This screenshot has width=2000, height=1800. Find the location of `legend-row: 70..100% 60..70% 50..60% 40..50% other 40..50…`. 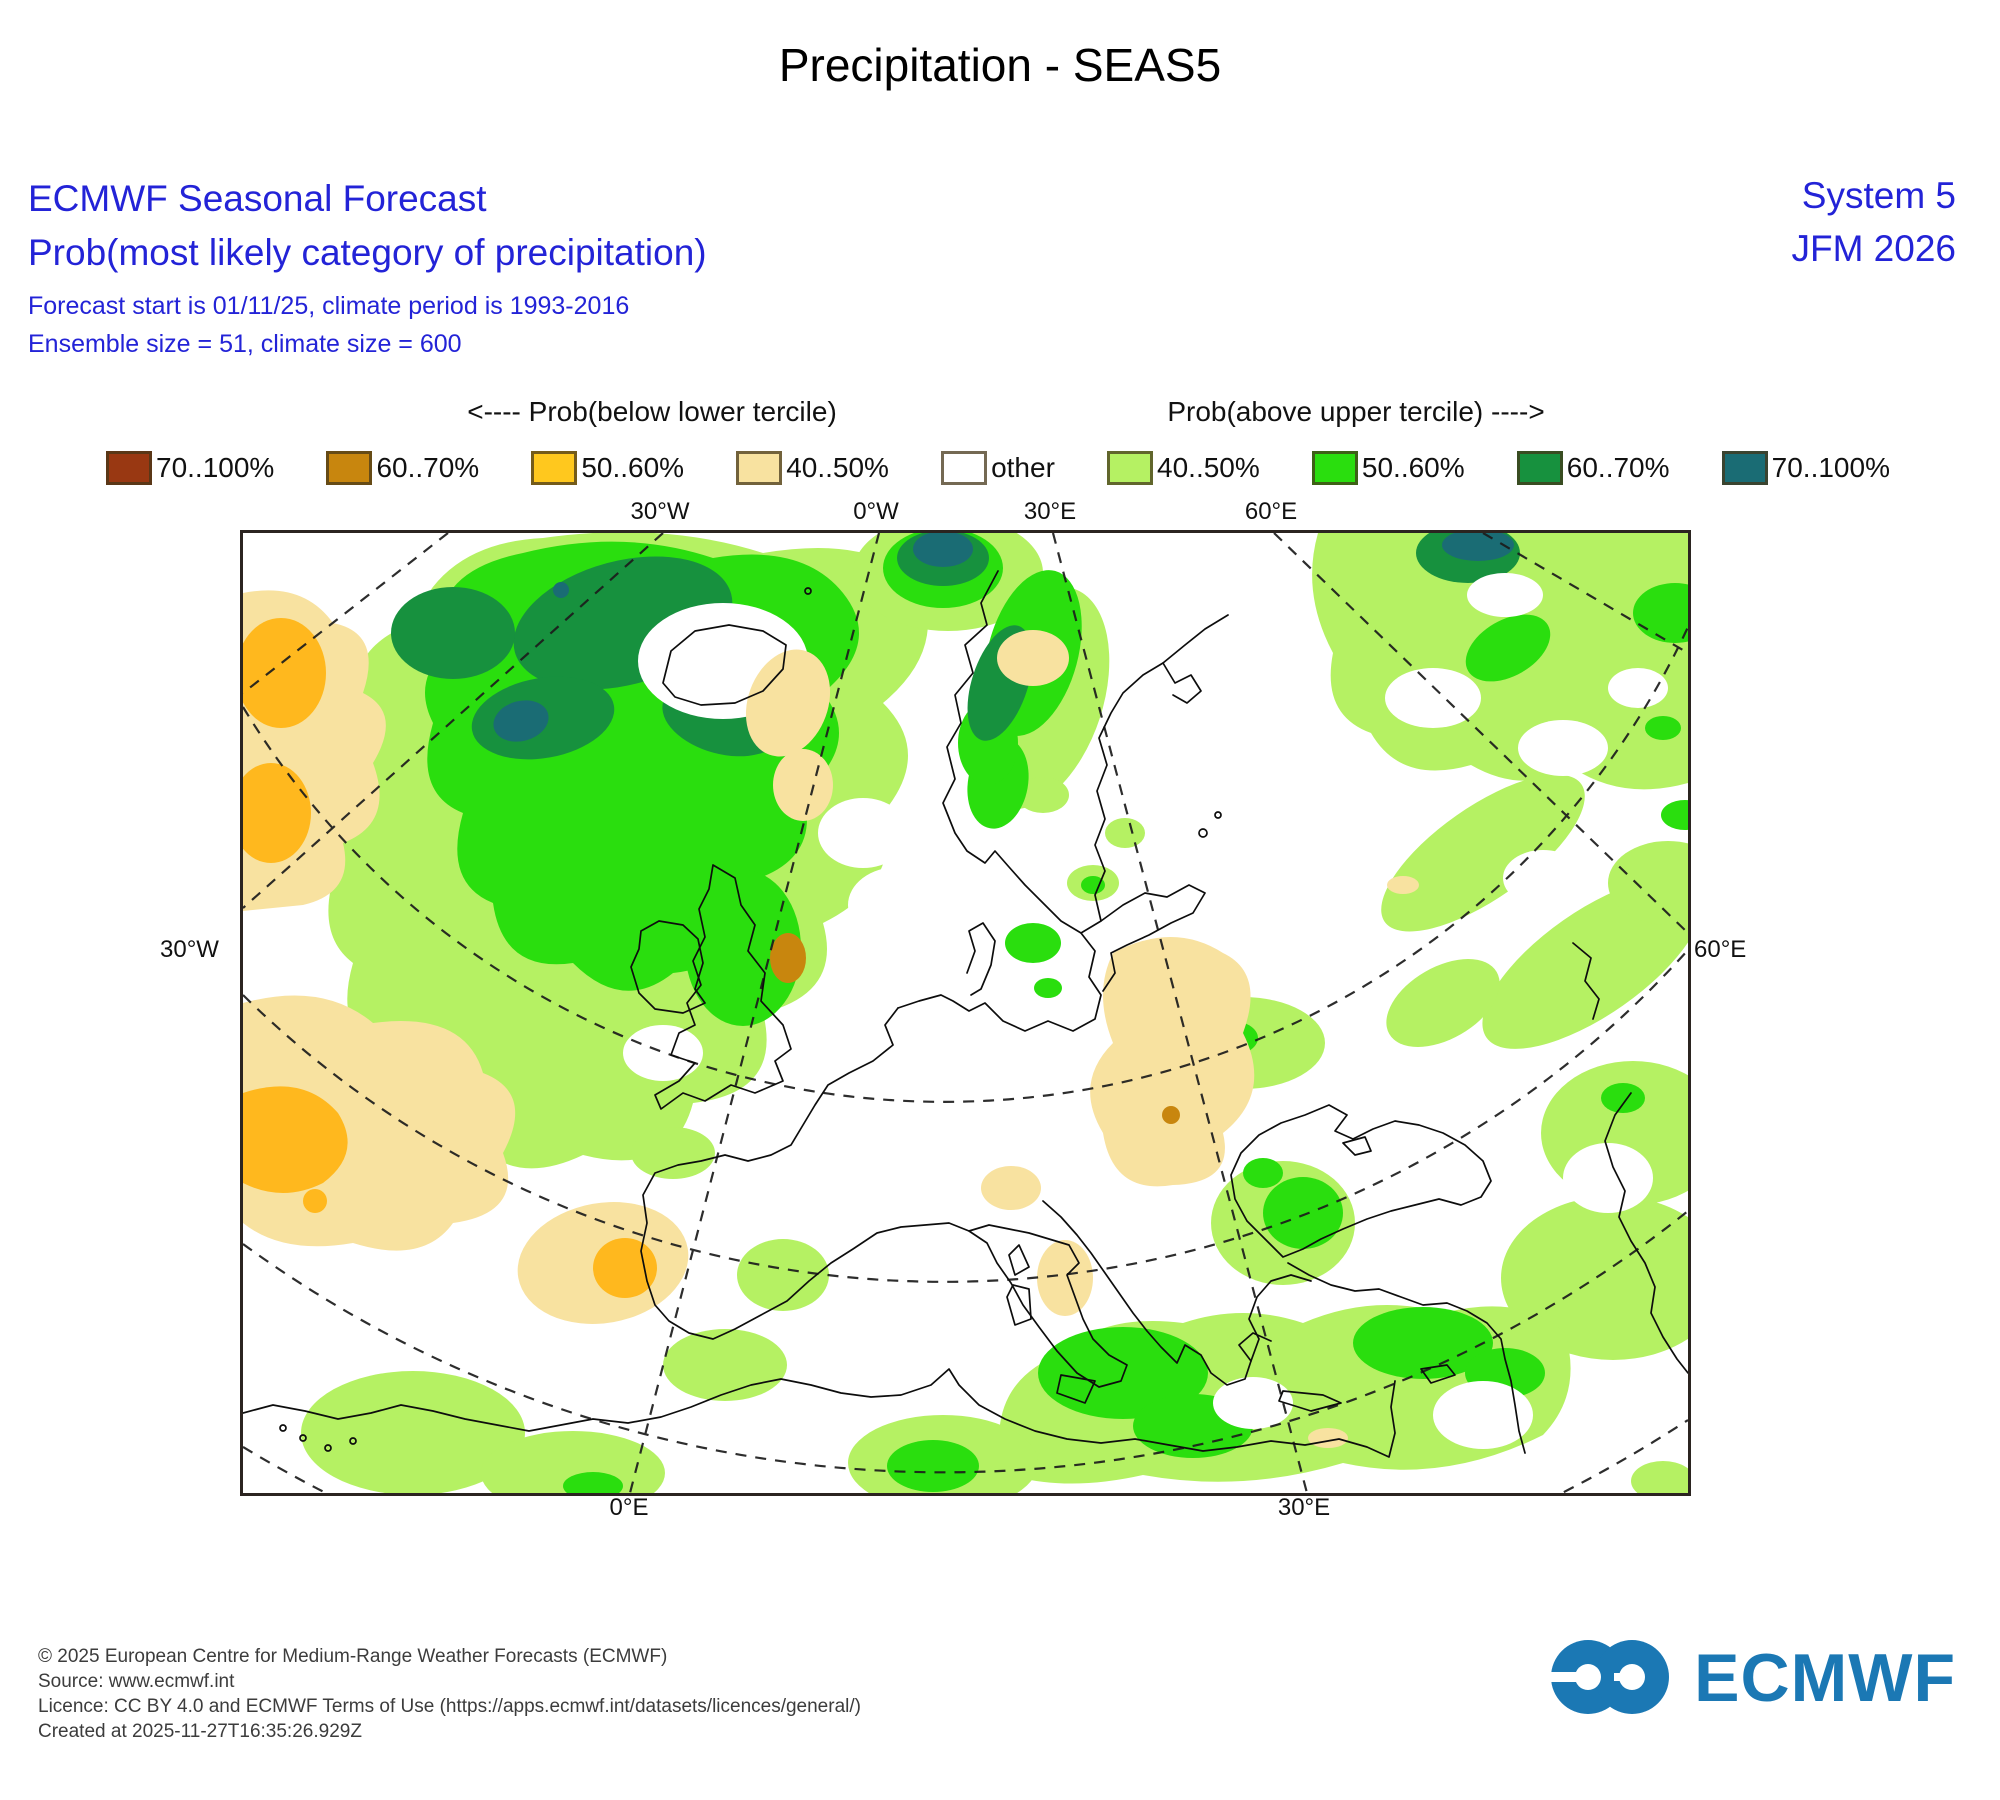

legend-row: 70..100% 60..70% 50..60% 40..50% other 40..50… is located at coordinates (998, 468).